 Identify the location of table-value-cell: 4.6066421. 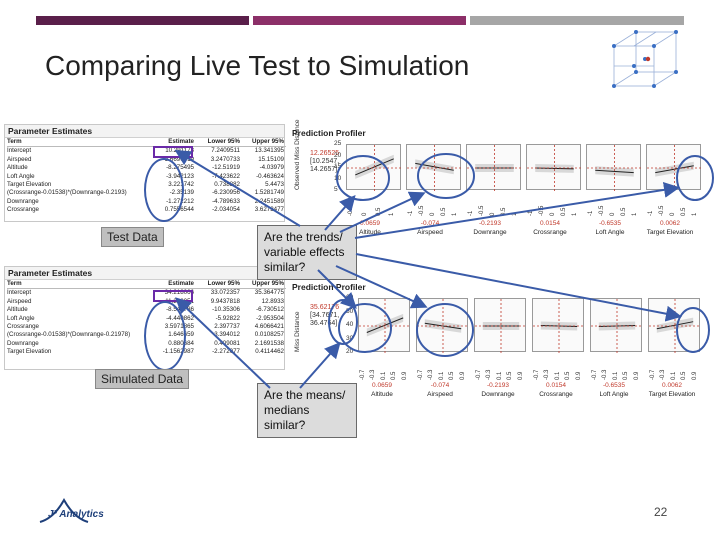
(269, 327).